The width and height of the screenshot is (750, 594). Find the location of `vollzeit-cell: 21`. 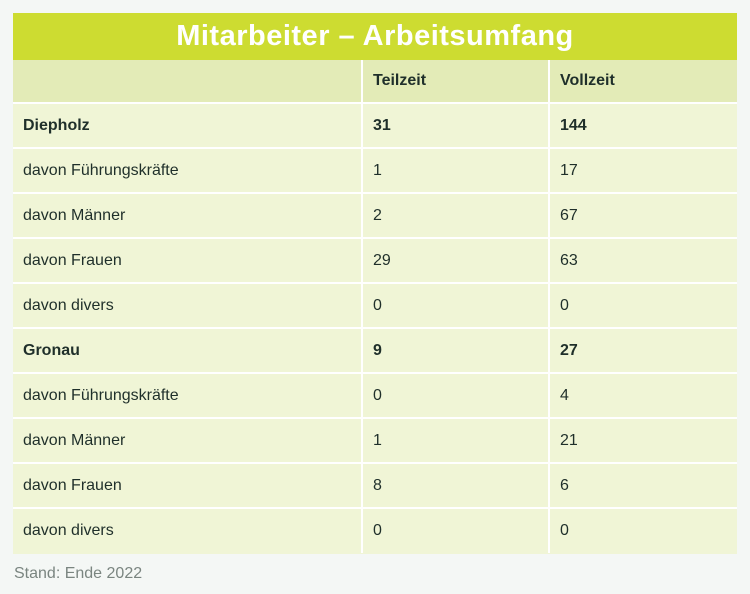

vollzeit-cell: 21 is located at coordinates (643, 441).